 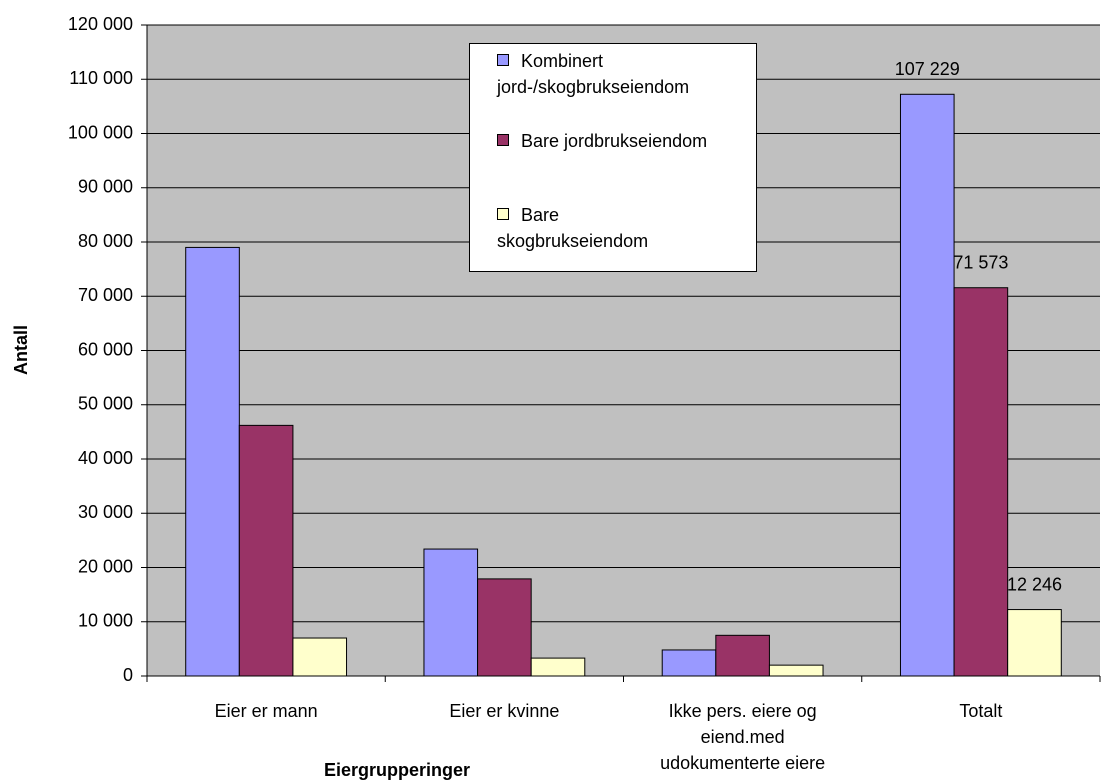 I want to click on legend-label: Bare jordbrukseiendom, so click(x=614, y=141).